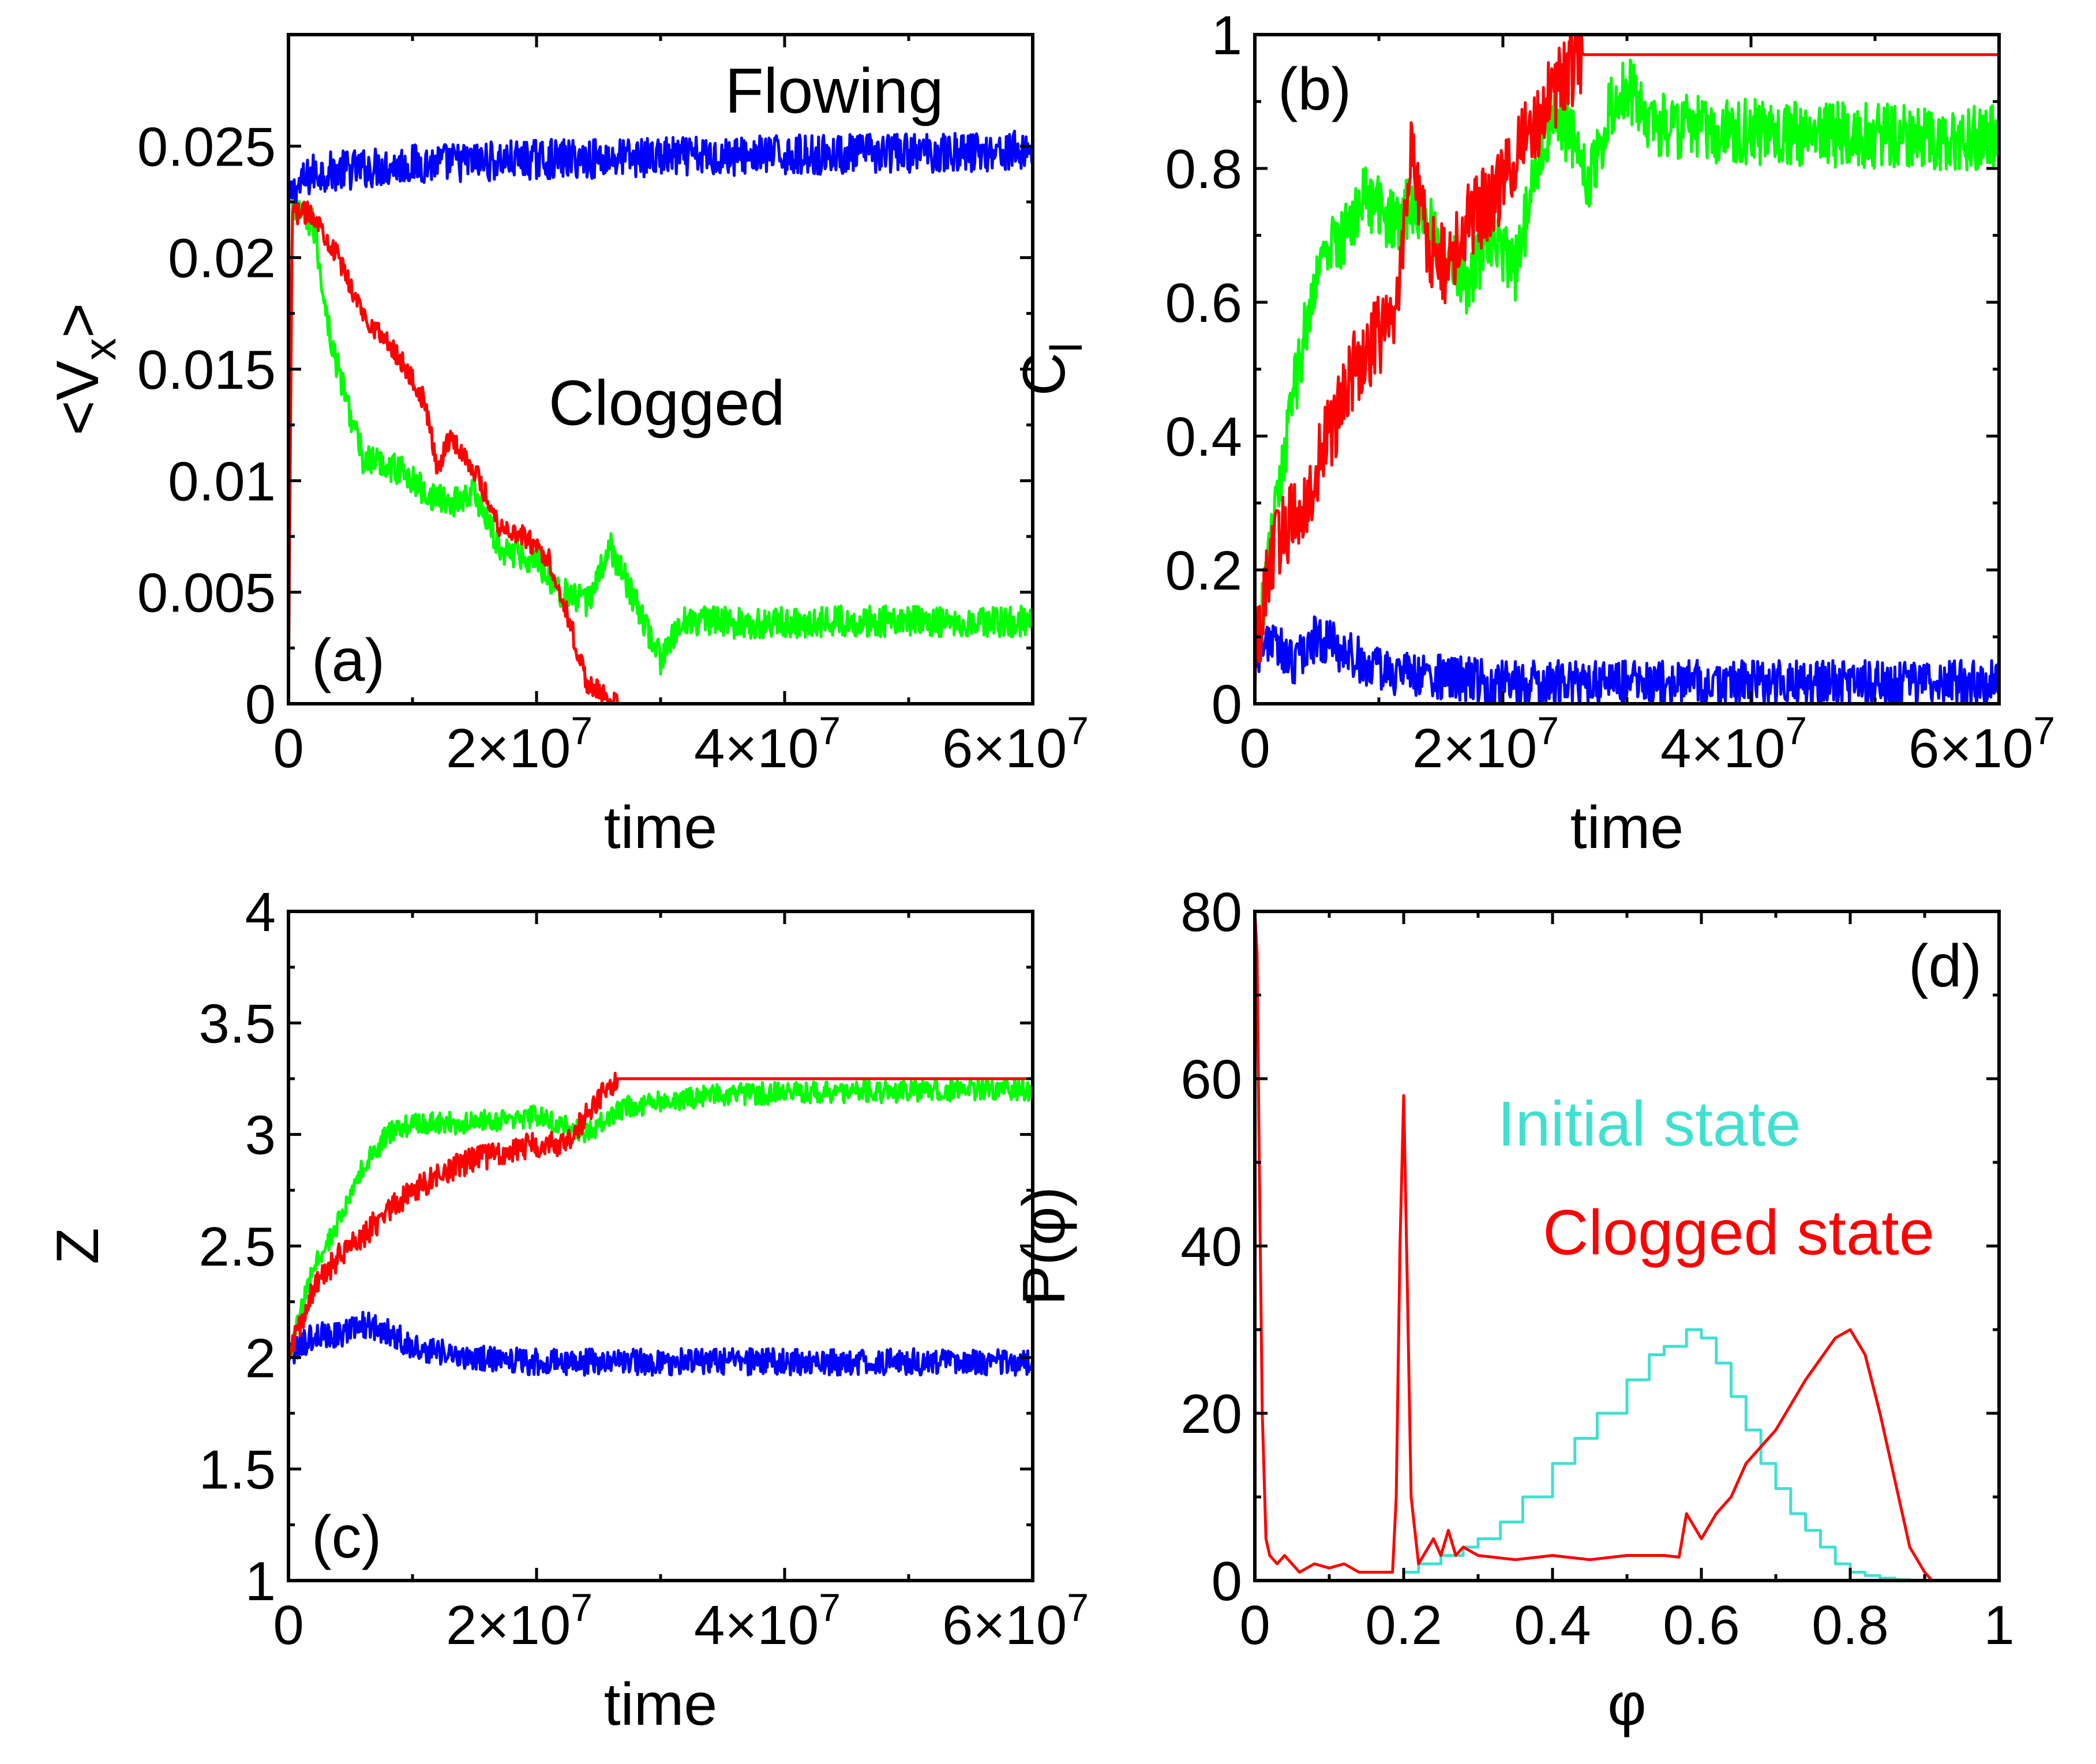 The image size is (2096, 1764). What do you see at coordinates (1650, 1454) in the screenshot?
I see `series-initial-state-line` at bounding box center [1650, 1454].